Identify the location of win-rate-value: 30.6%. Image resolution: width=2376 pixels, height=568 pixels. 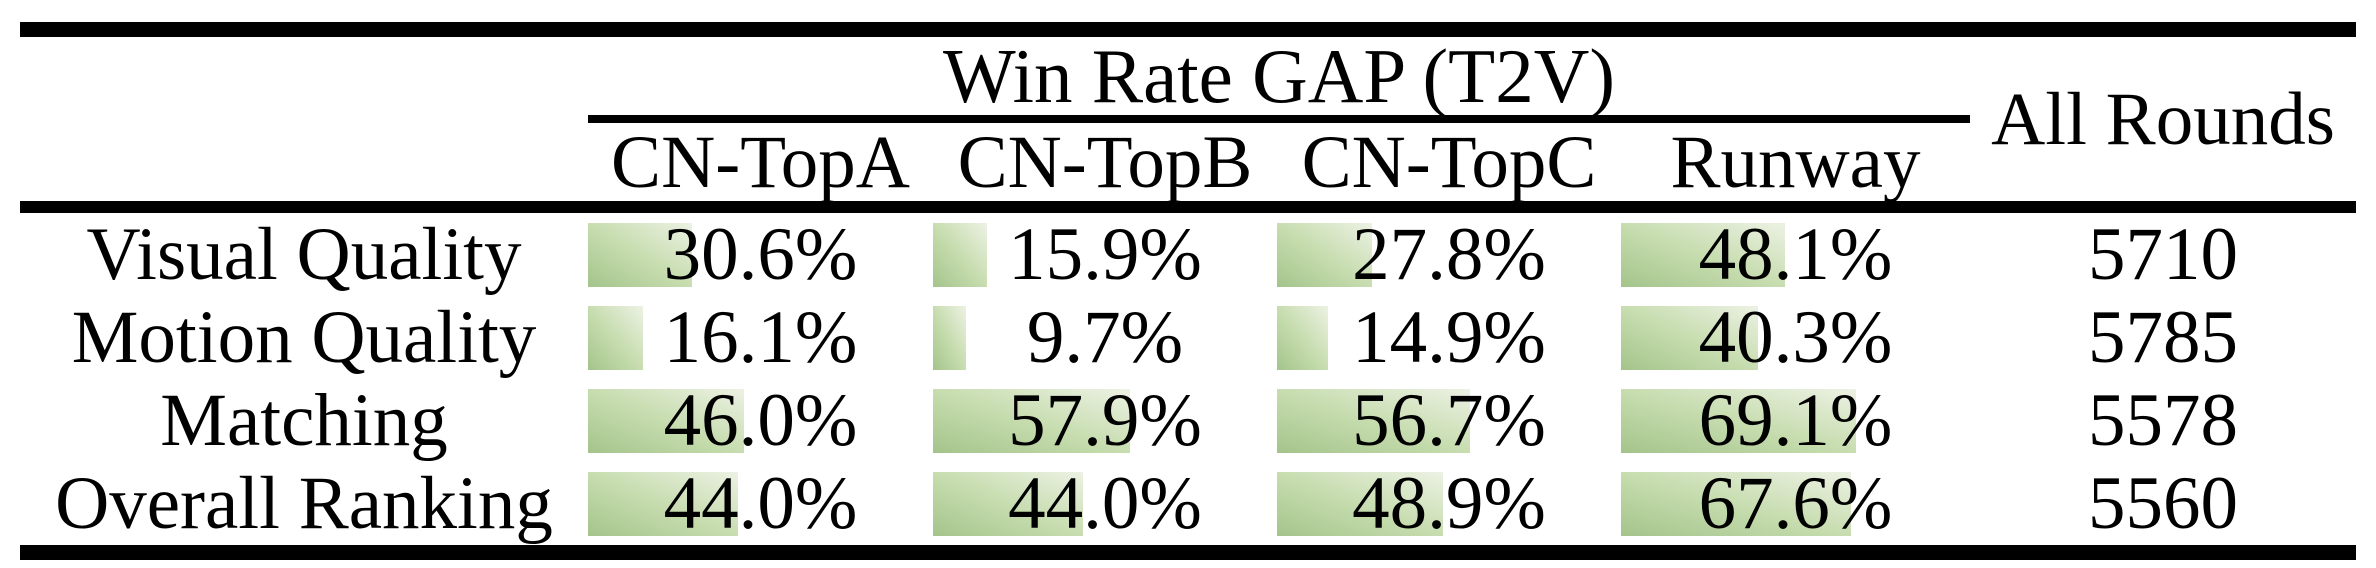
(760, 254).